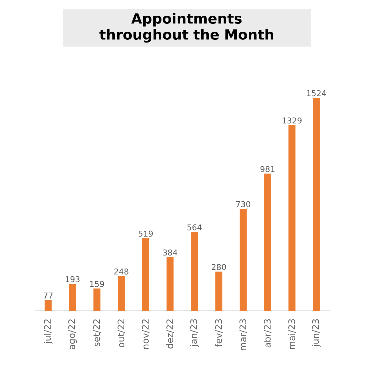 This screenshot has height=366, width=375. I want to click on data-label: 193, so click(73, 279).